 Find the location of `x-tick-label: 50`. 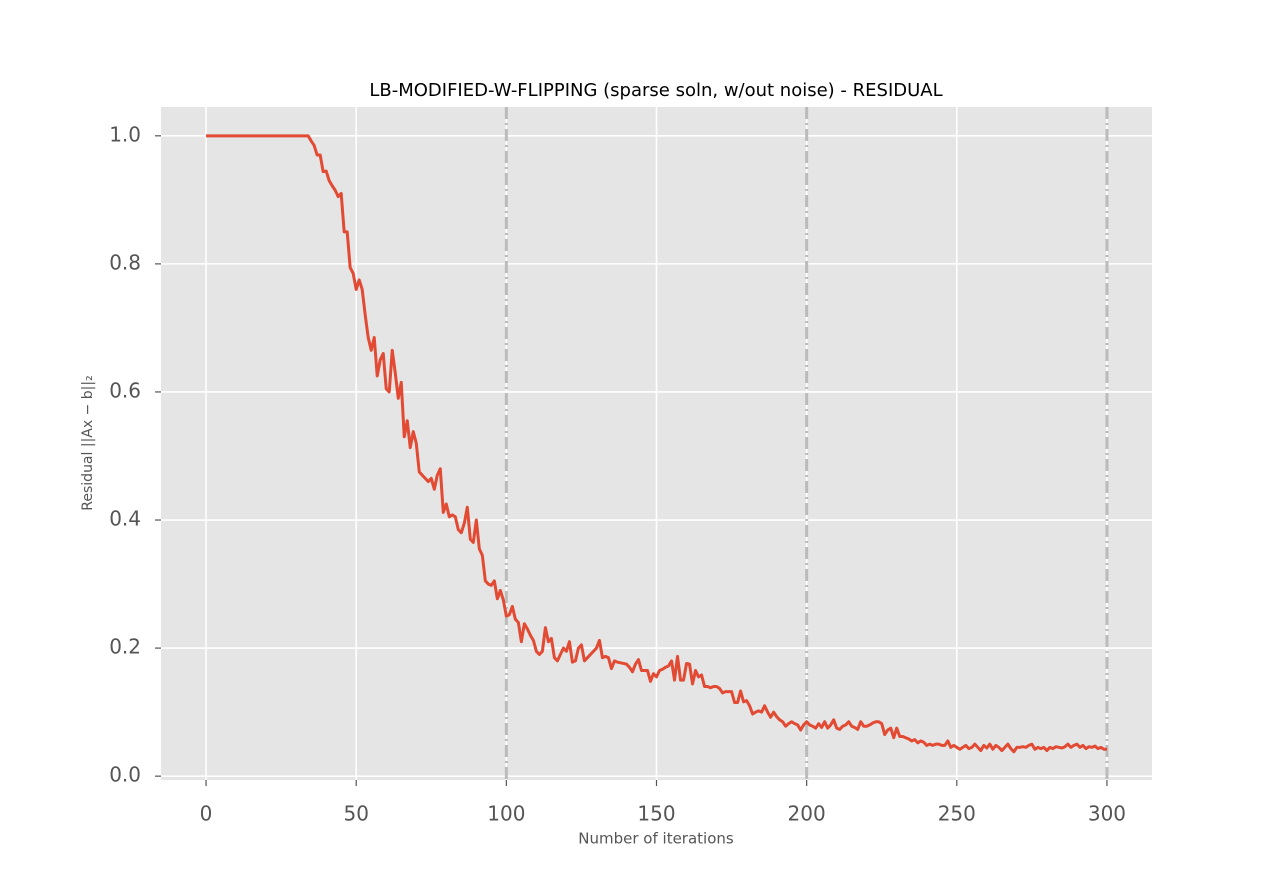

x-tick-label: 50 is located at coordinates (355, 814).